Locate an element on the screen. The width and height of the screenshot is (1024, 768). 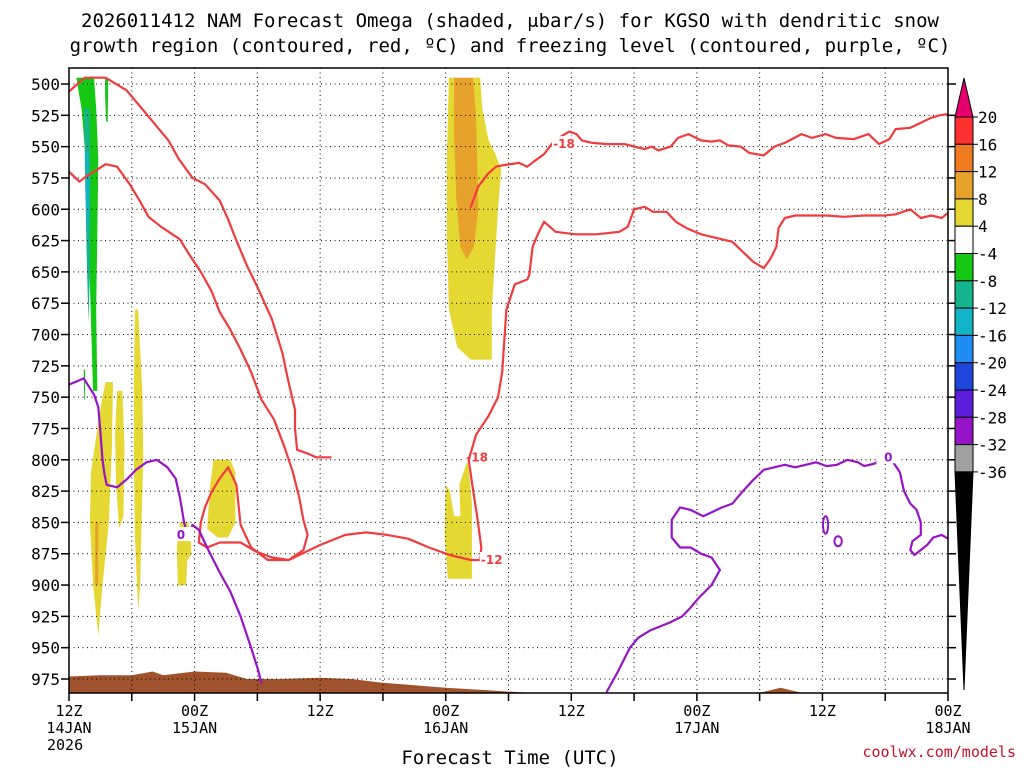
x-tick-label: 2026 is located at coordinates (65, 745).